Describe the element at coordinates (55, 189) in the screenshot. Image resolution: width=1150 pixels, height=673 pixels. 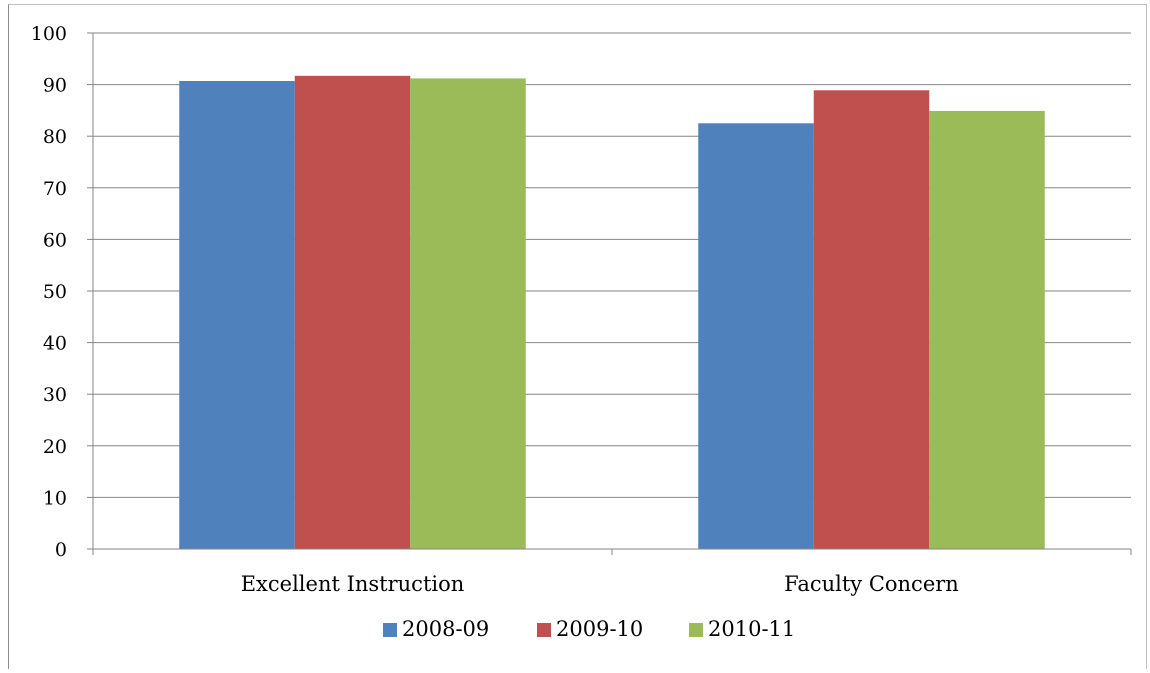
I see `y-tick-label: 70` at that location.